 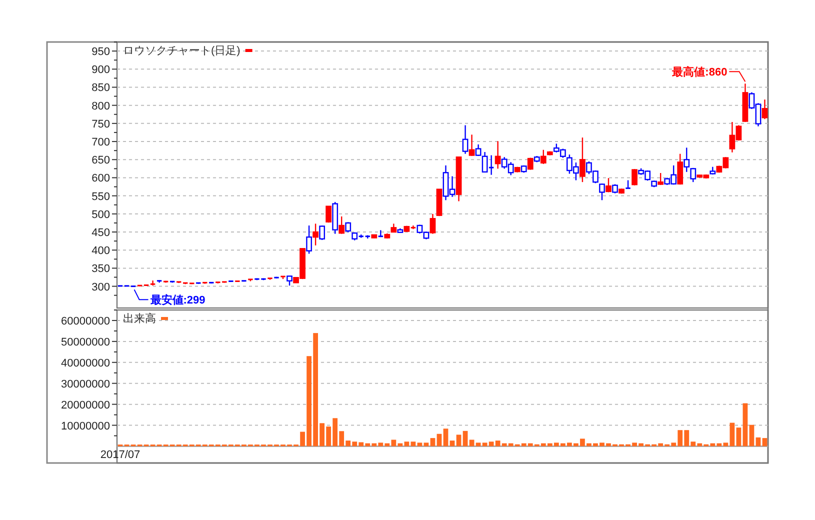 What do you see at coordinates (101, 251) in the screenshot?
I see `y-tick-label: 400` at bounding box center [101, 251].